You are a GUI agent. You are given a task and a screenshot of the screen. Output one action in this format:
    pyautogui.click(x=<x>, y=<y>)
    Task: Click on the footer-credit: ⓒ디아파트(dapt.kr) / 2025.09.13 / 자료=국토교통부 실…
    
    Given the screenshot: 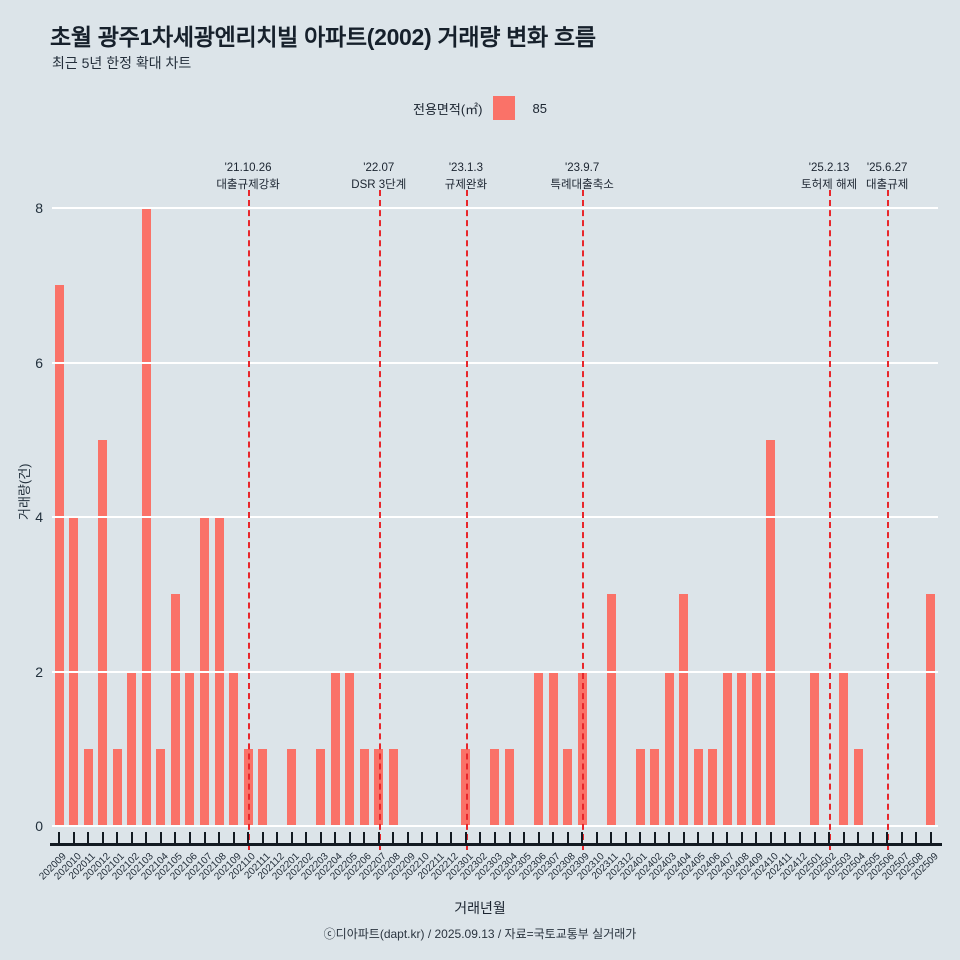 What is the action you would take?
    pyautogui.click(x=480, y=934)
    